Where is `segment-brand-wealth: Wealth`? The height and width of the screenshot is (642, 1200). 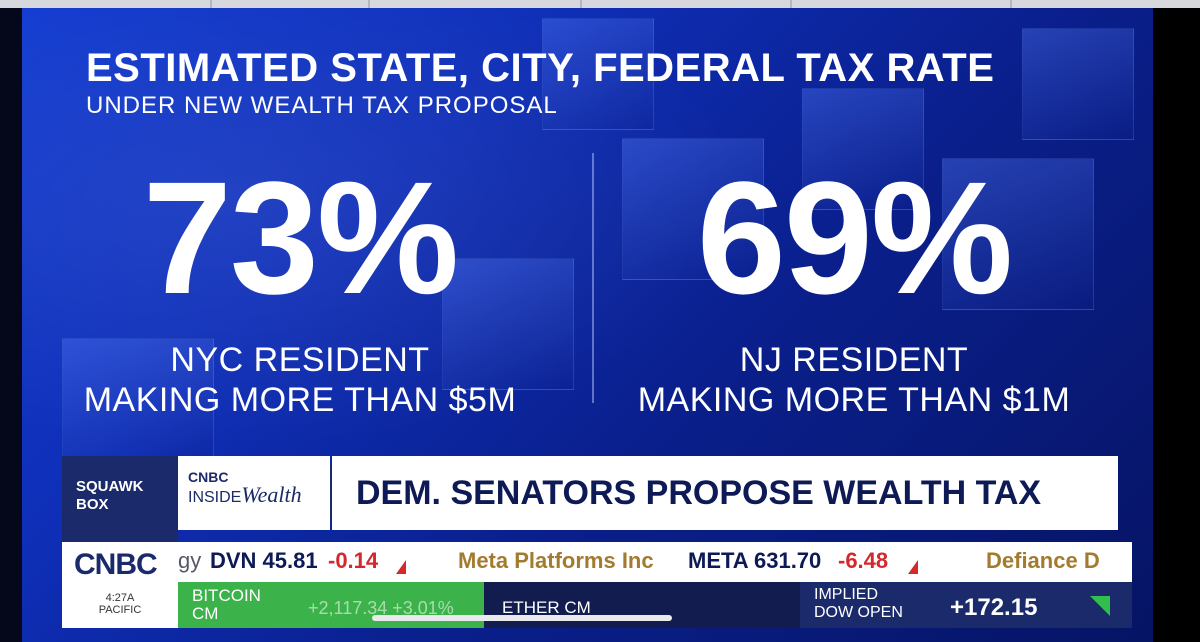
segment-brand-wealth: Wealth is located at coordinates (271, 494).